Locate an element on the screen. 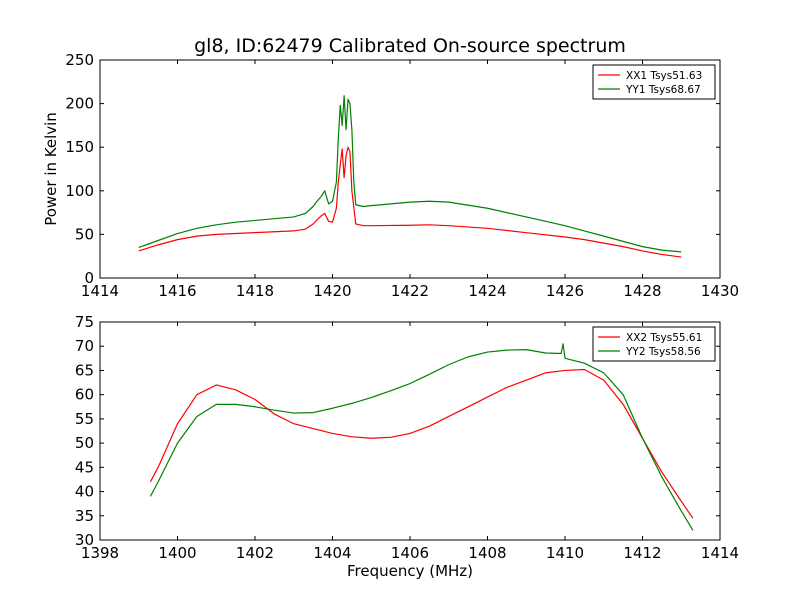 This screenshot has height=600, width=800. bottom-y-tick-label: 55 is located at coordinates (84, 419).